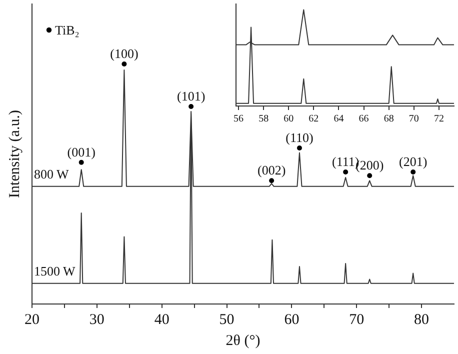 This screenshot has width=458, height=354. Describe the element at coordinates (52, 174) in the screenshot. I see `series-label: 800 W` at that location.